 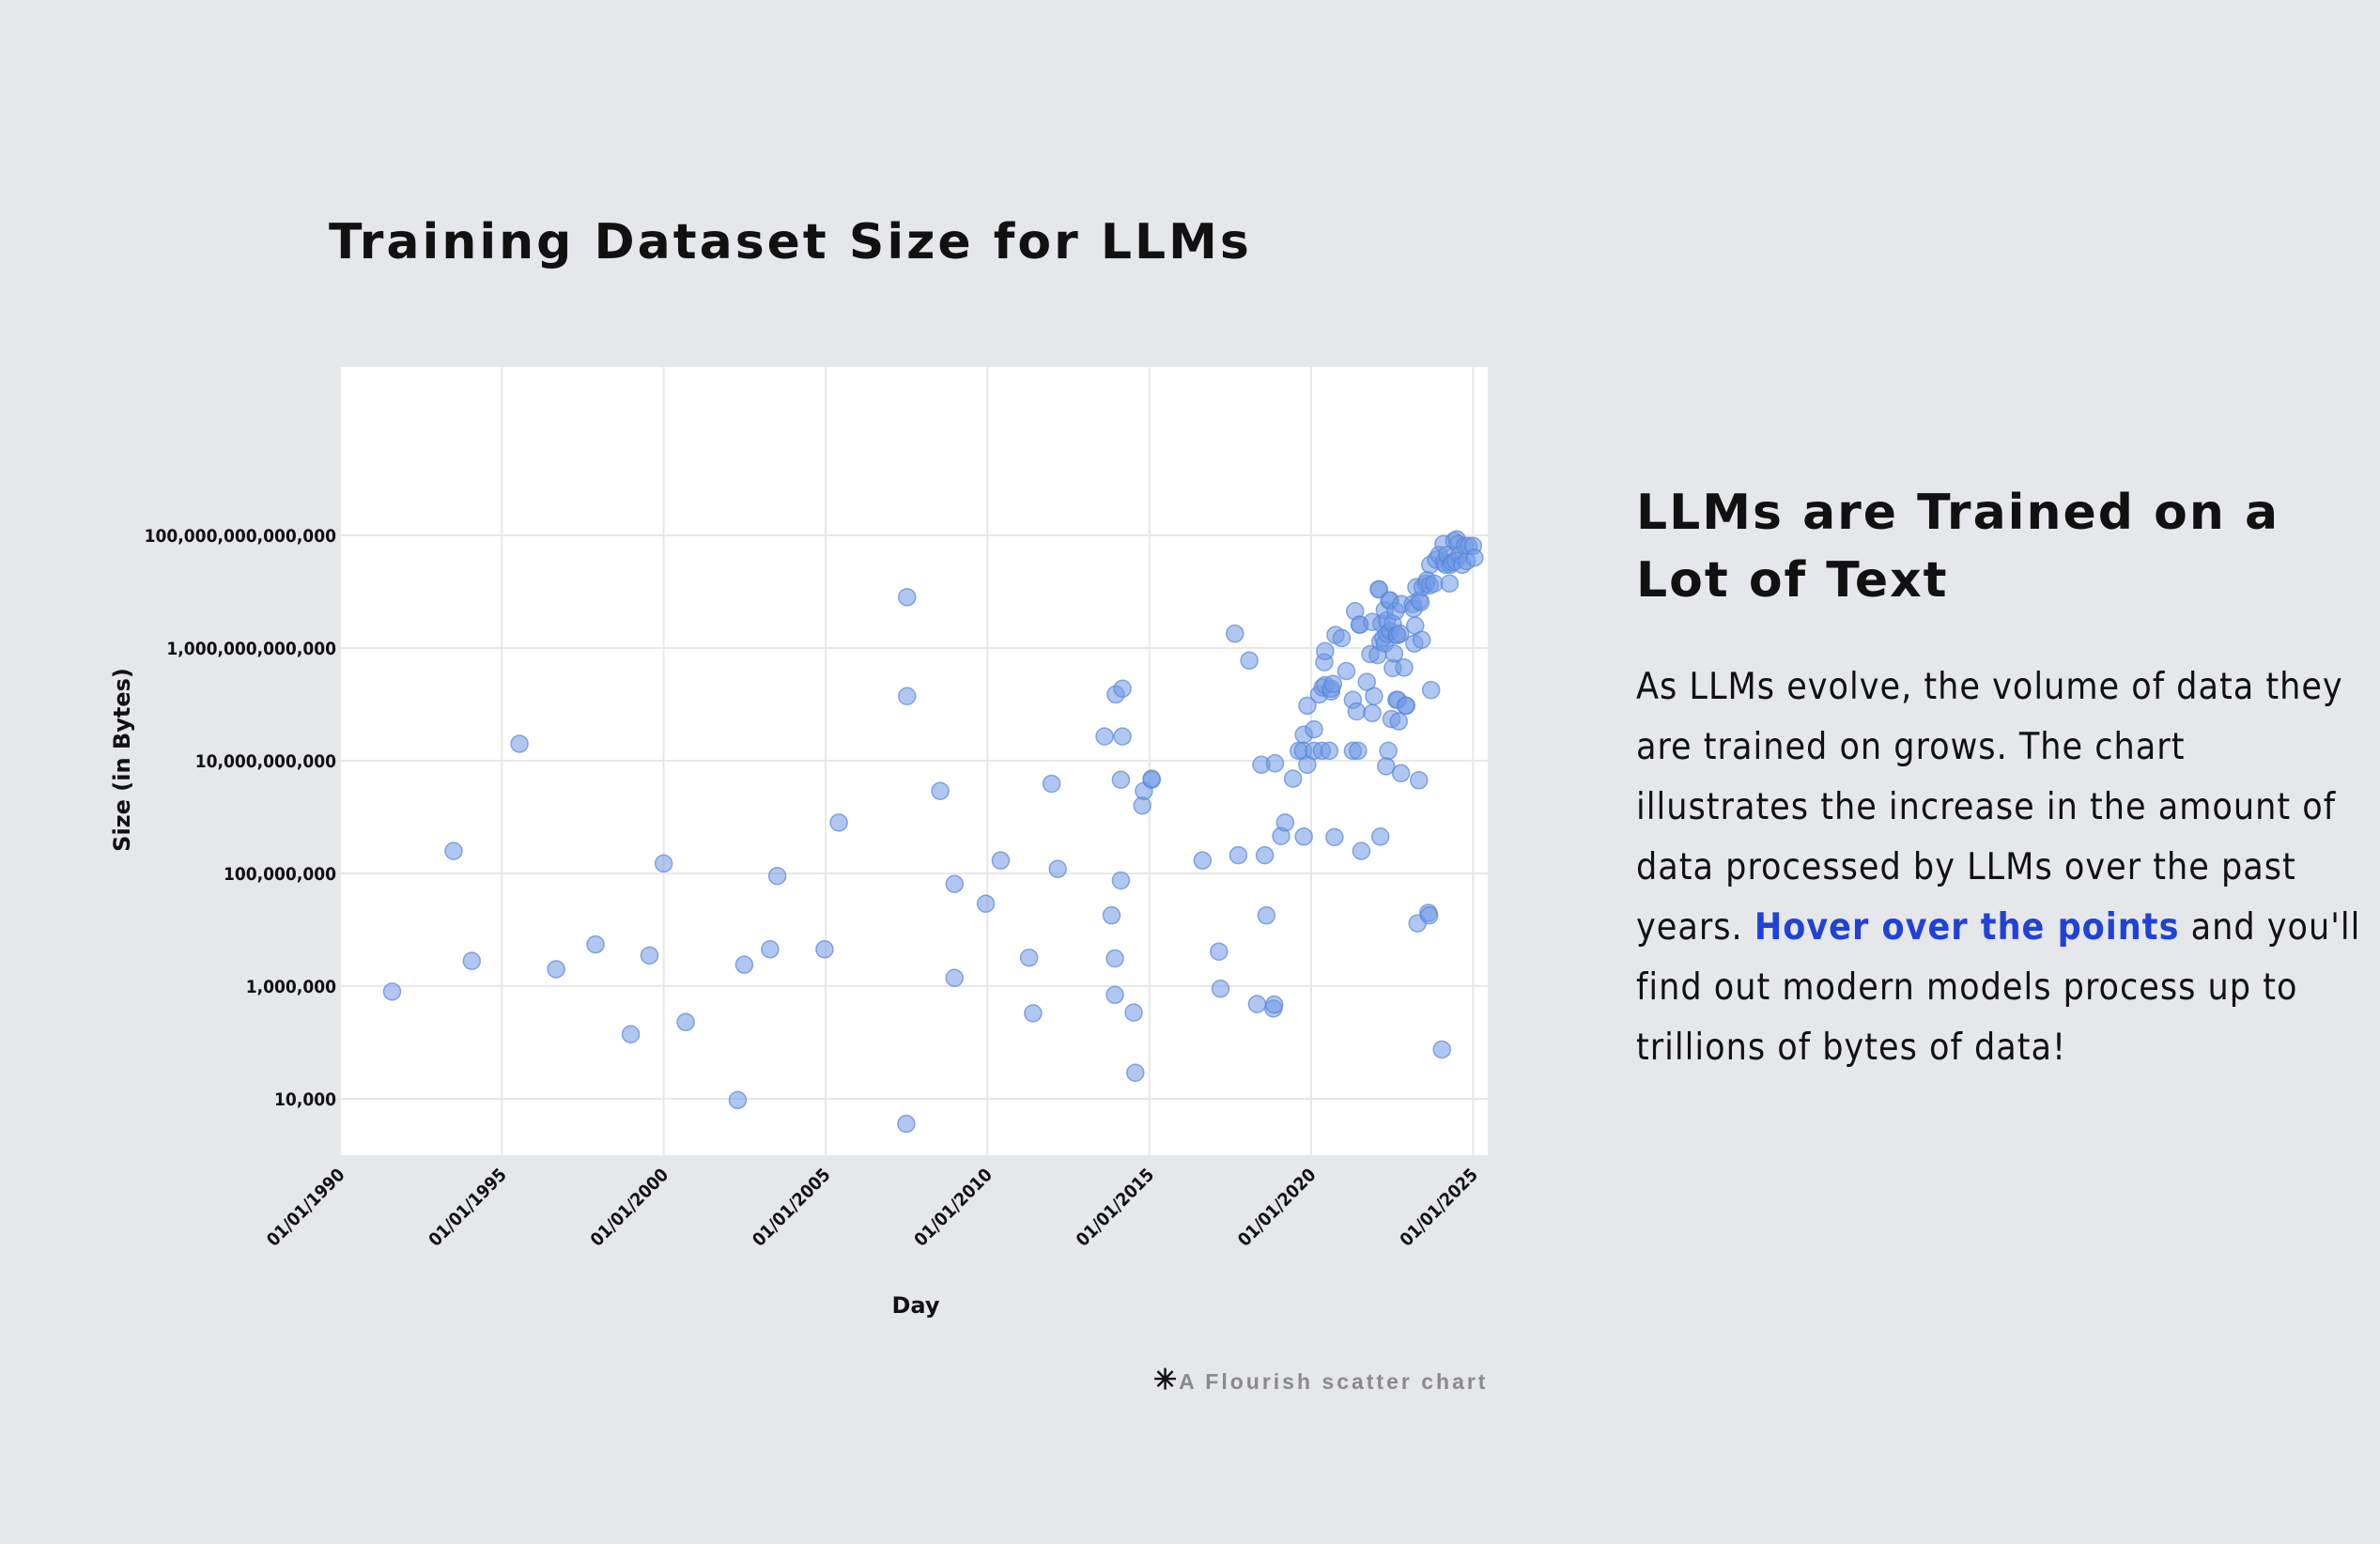 I want to click on x-axis-title: Day, so click(x=915, y=1305).